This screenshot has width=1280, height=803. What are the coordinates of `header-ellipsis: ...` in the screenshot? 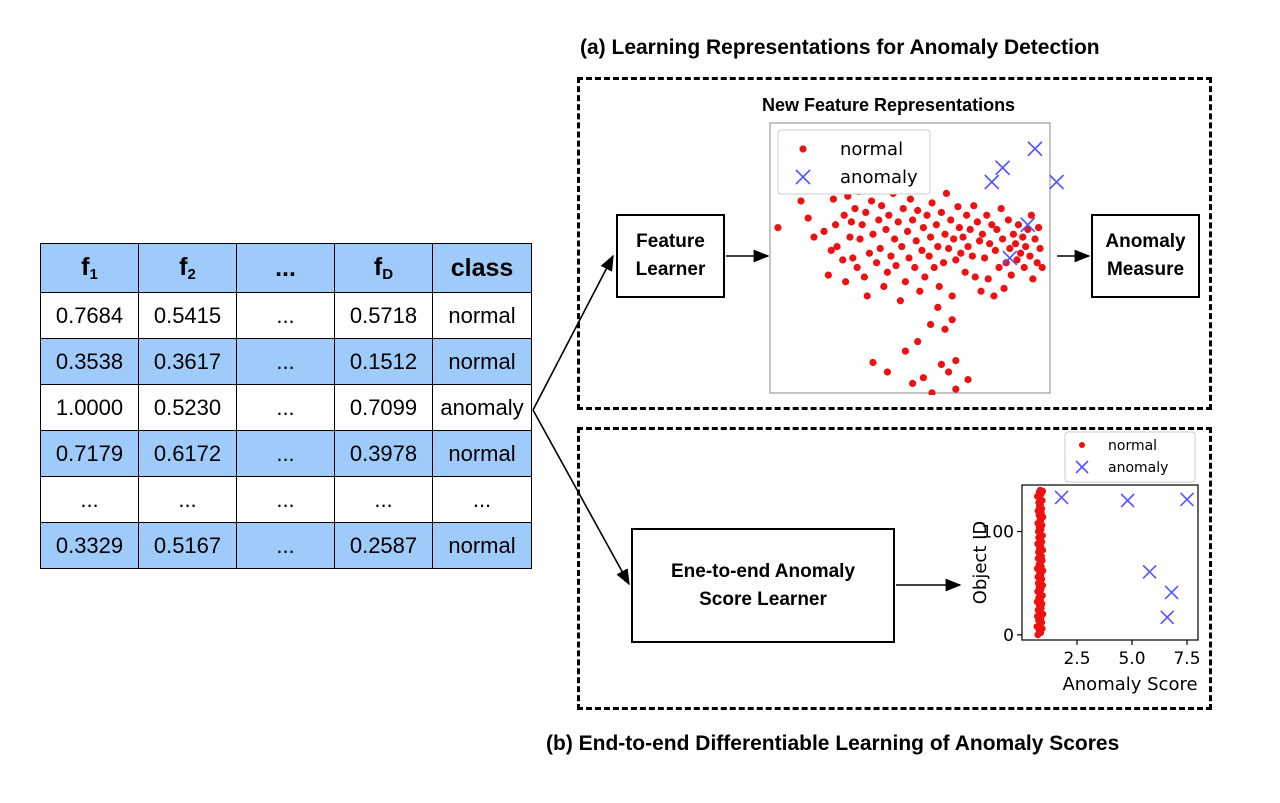 It's located at (285, 268).